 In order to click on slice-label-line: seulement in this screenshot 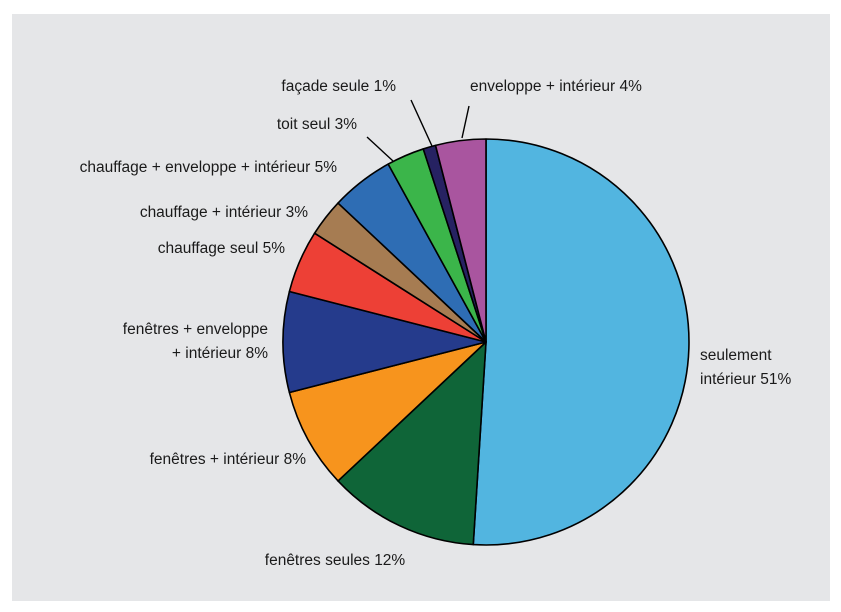, I will do `click(736, 355)`.